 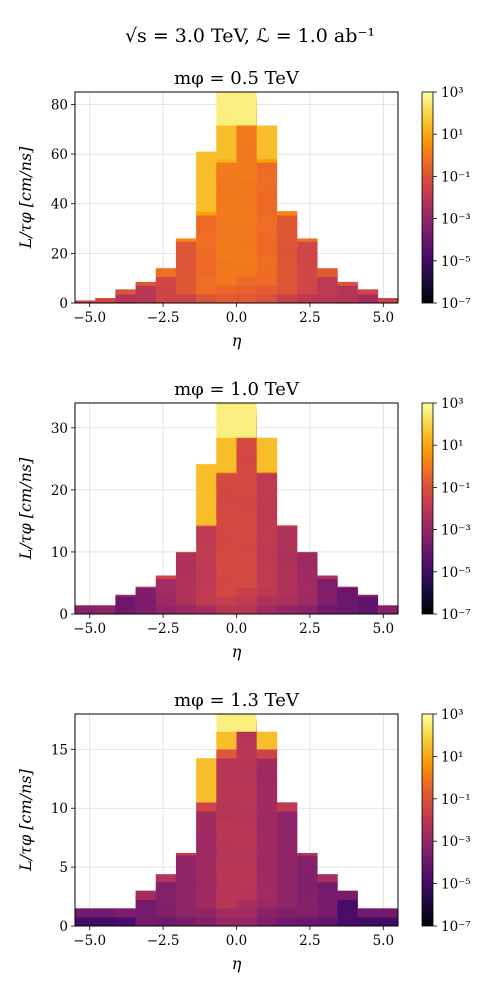 What do you see at coordinates (237, 700) in the screenshot?
I see `panel-title: mφ = 1.3 TeV` at bounding box center [237, 700].